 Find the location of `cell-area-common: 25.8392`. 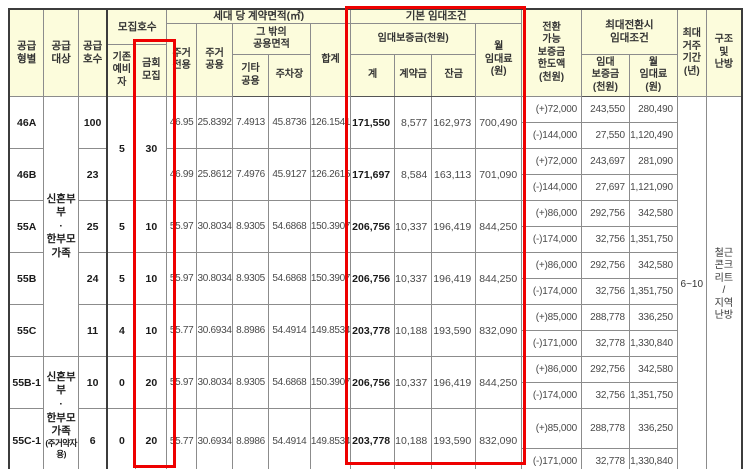

cell-area-common: 25.8392 is located at coordinates (215, 123).